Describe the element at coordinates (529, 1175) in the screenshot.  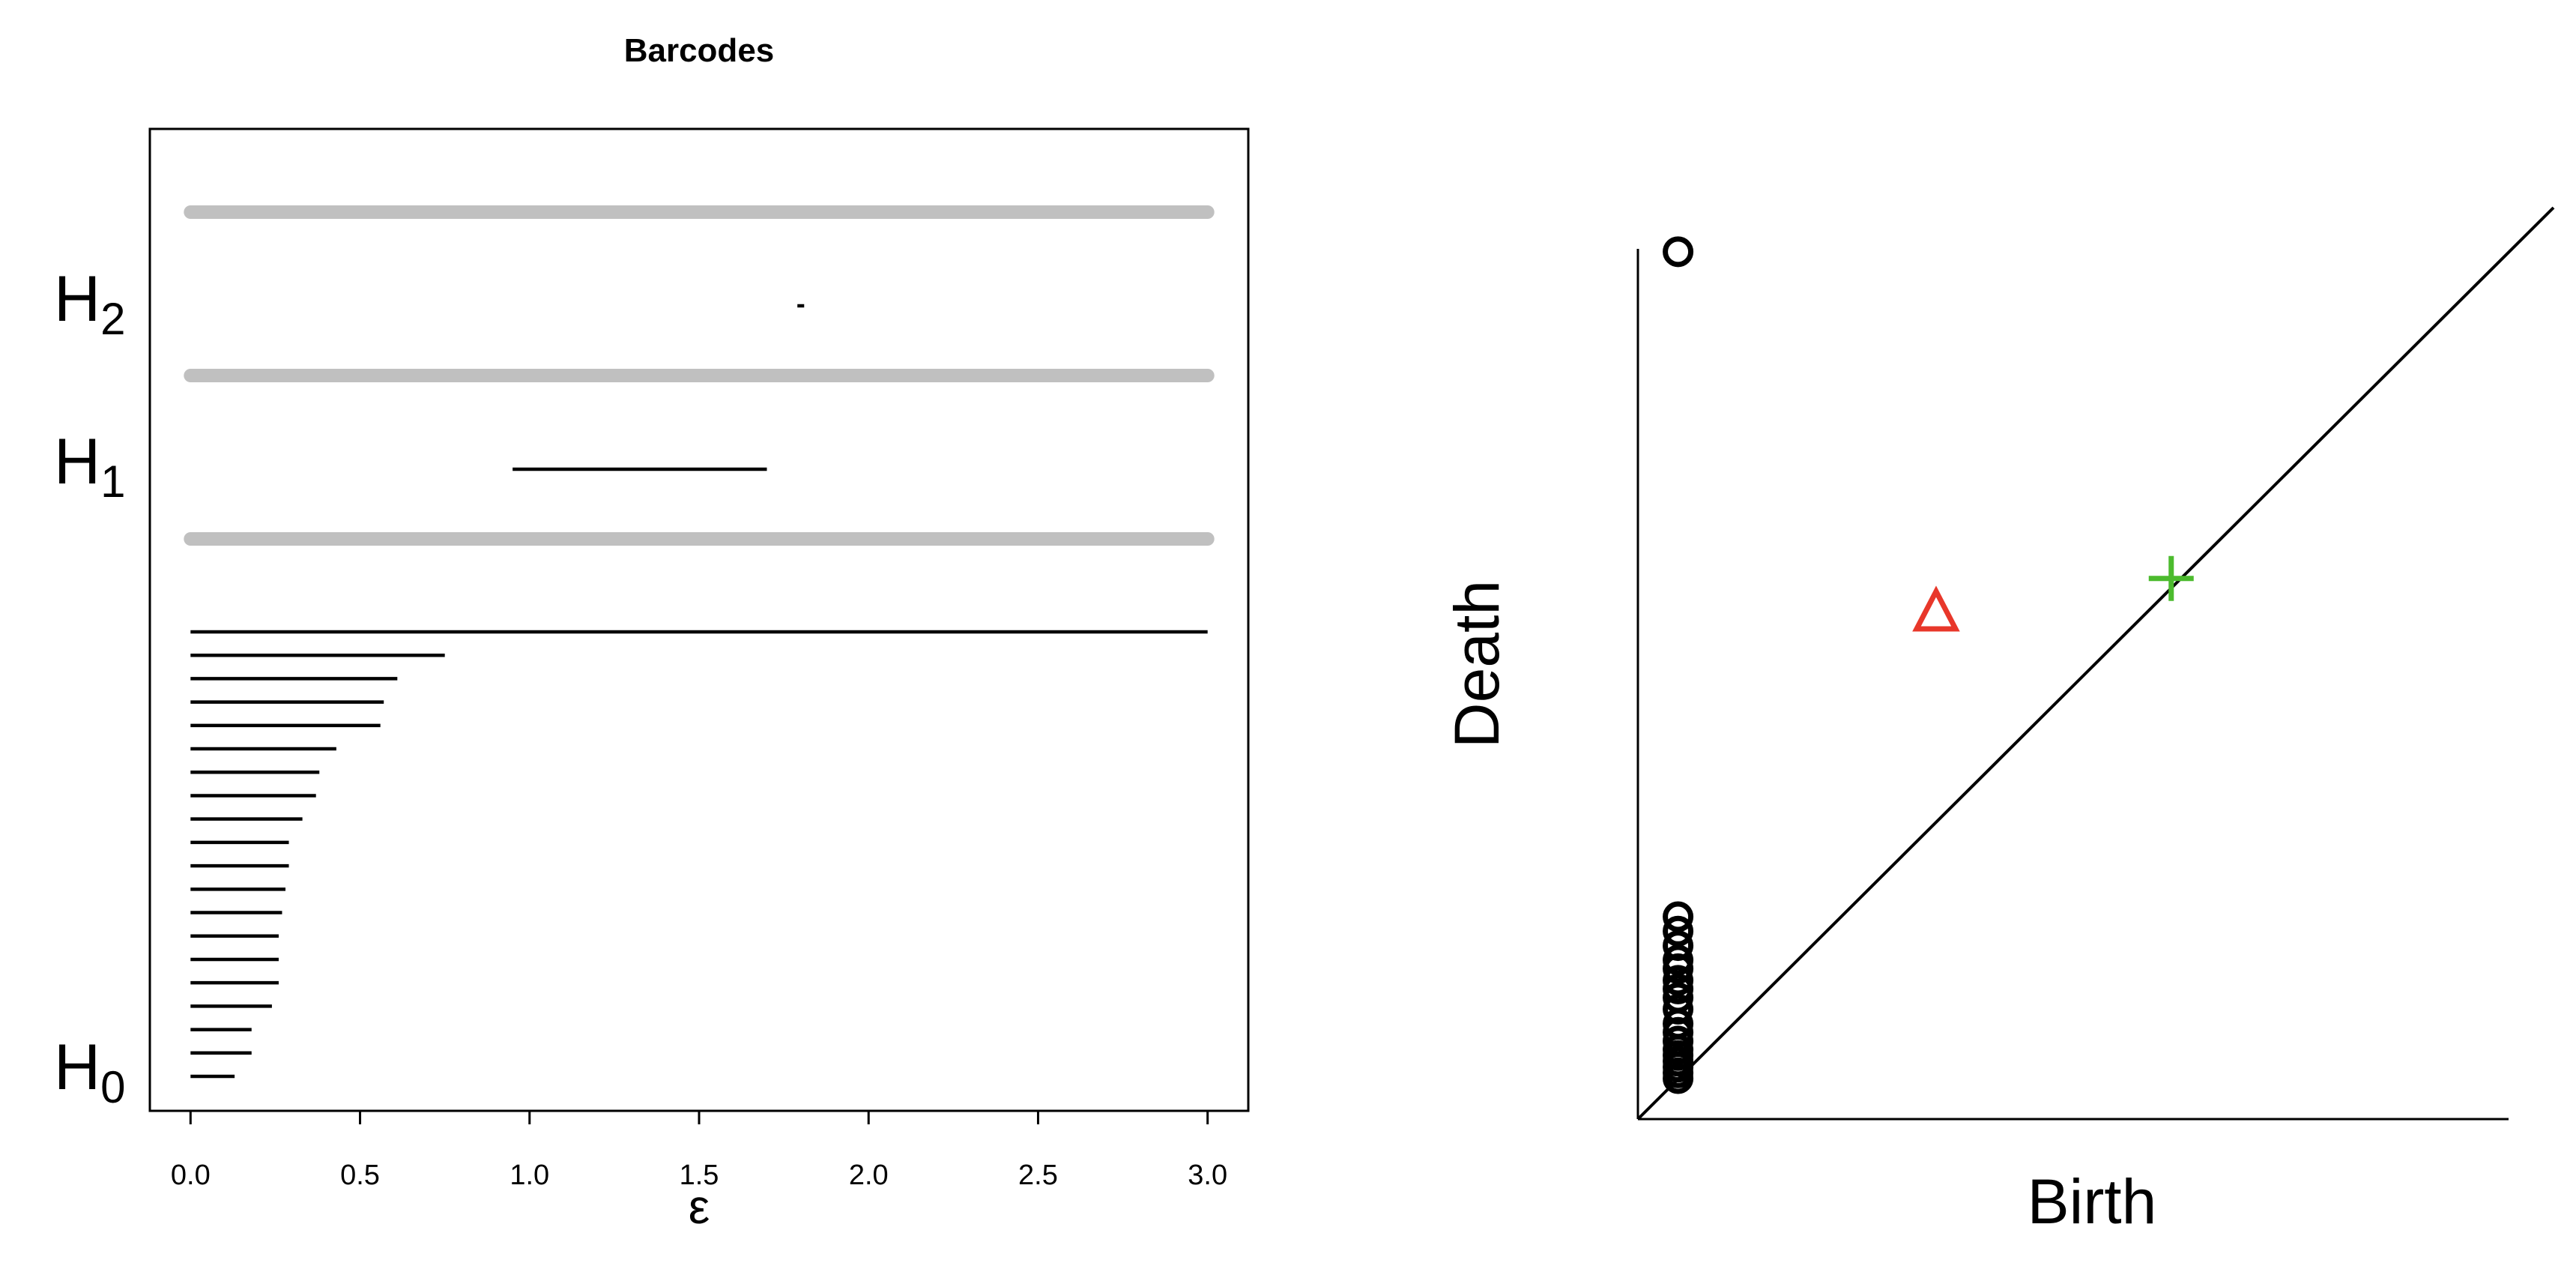
I see `barcode-x-tick-label: 1.0` at that location.